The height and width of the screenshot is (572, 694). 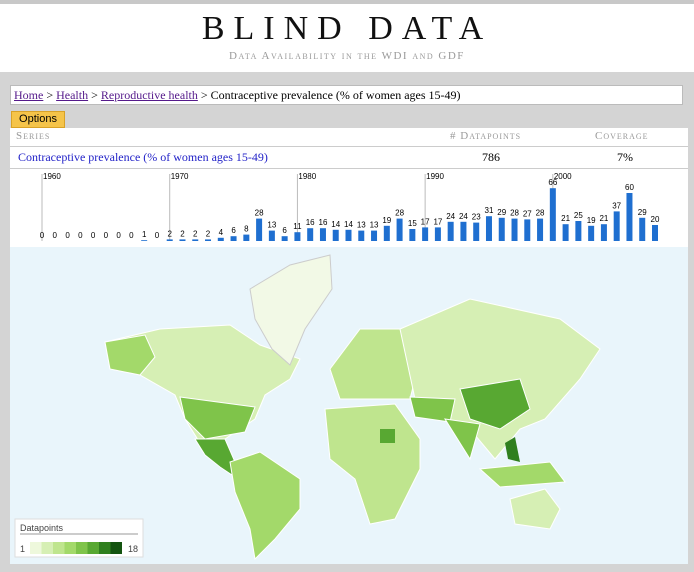 I want to click on value-label: 24, so click(x=450, y=216).